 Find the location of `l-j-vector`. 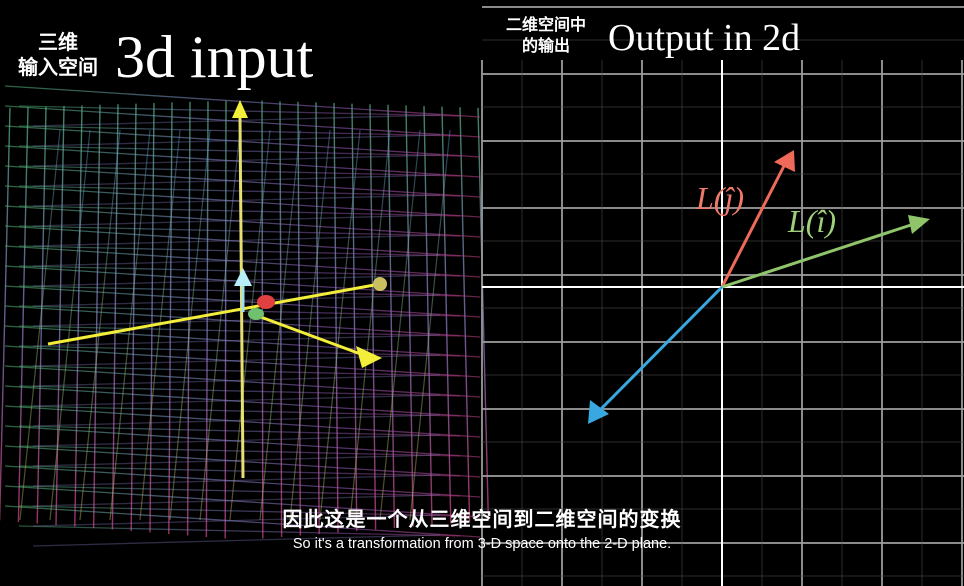

l-j-vector is located at coordinates (753, 226).